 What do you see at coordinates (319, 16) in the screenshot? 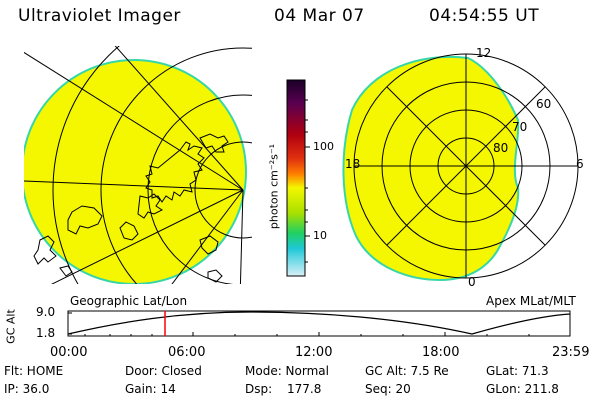
I see `date-label: 04 Mar 07` at bounding box center [319, 16].